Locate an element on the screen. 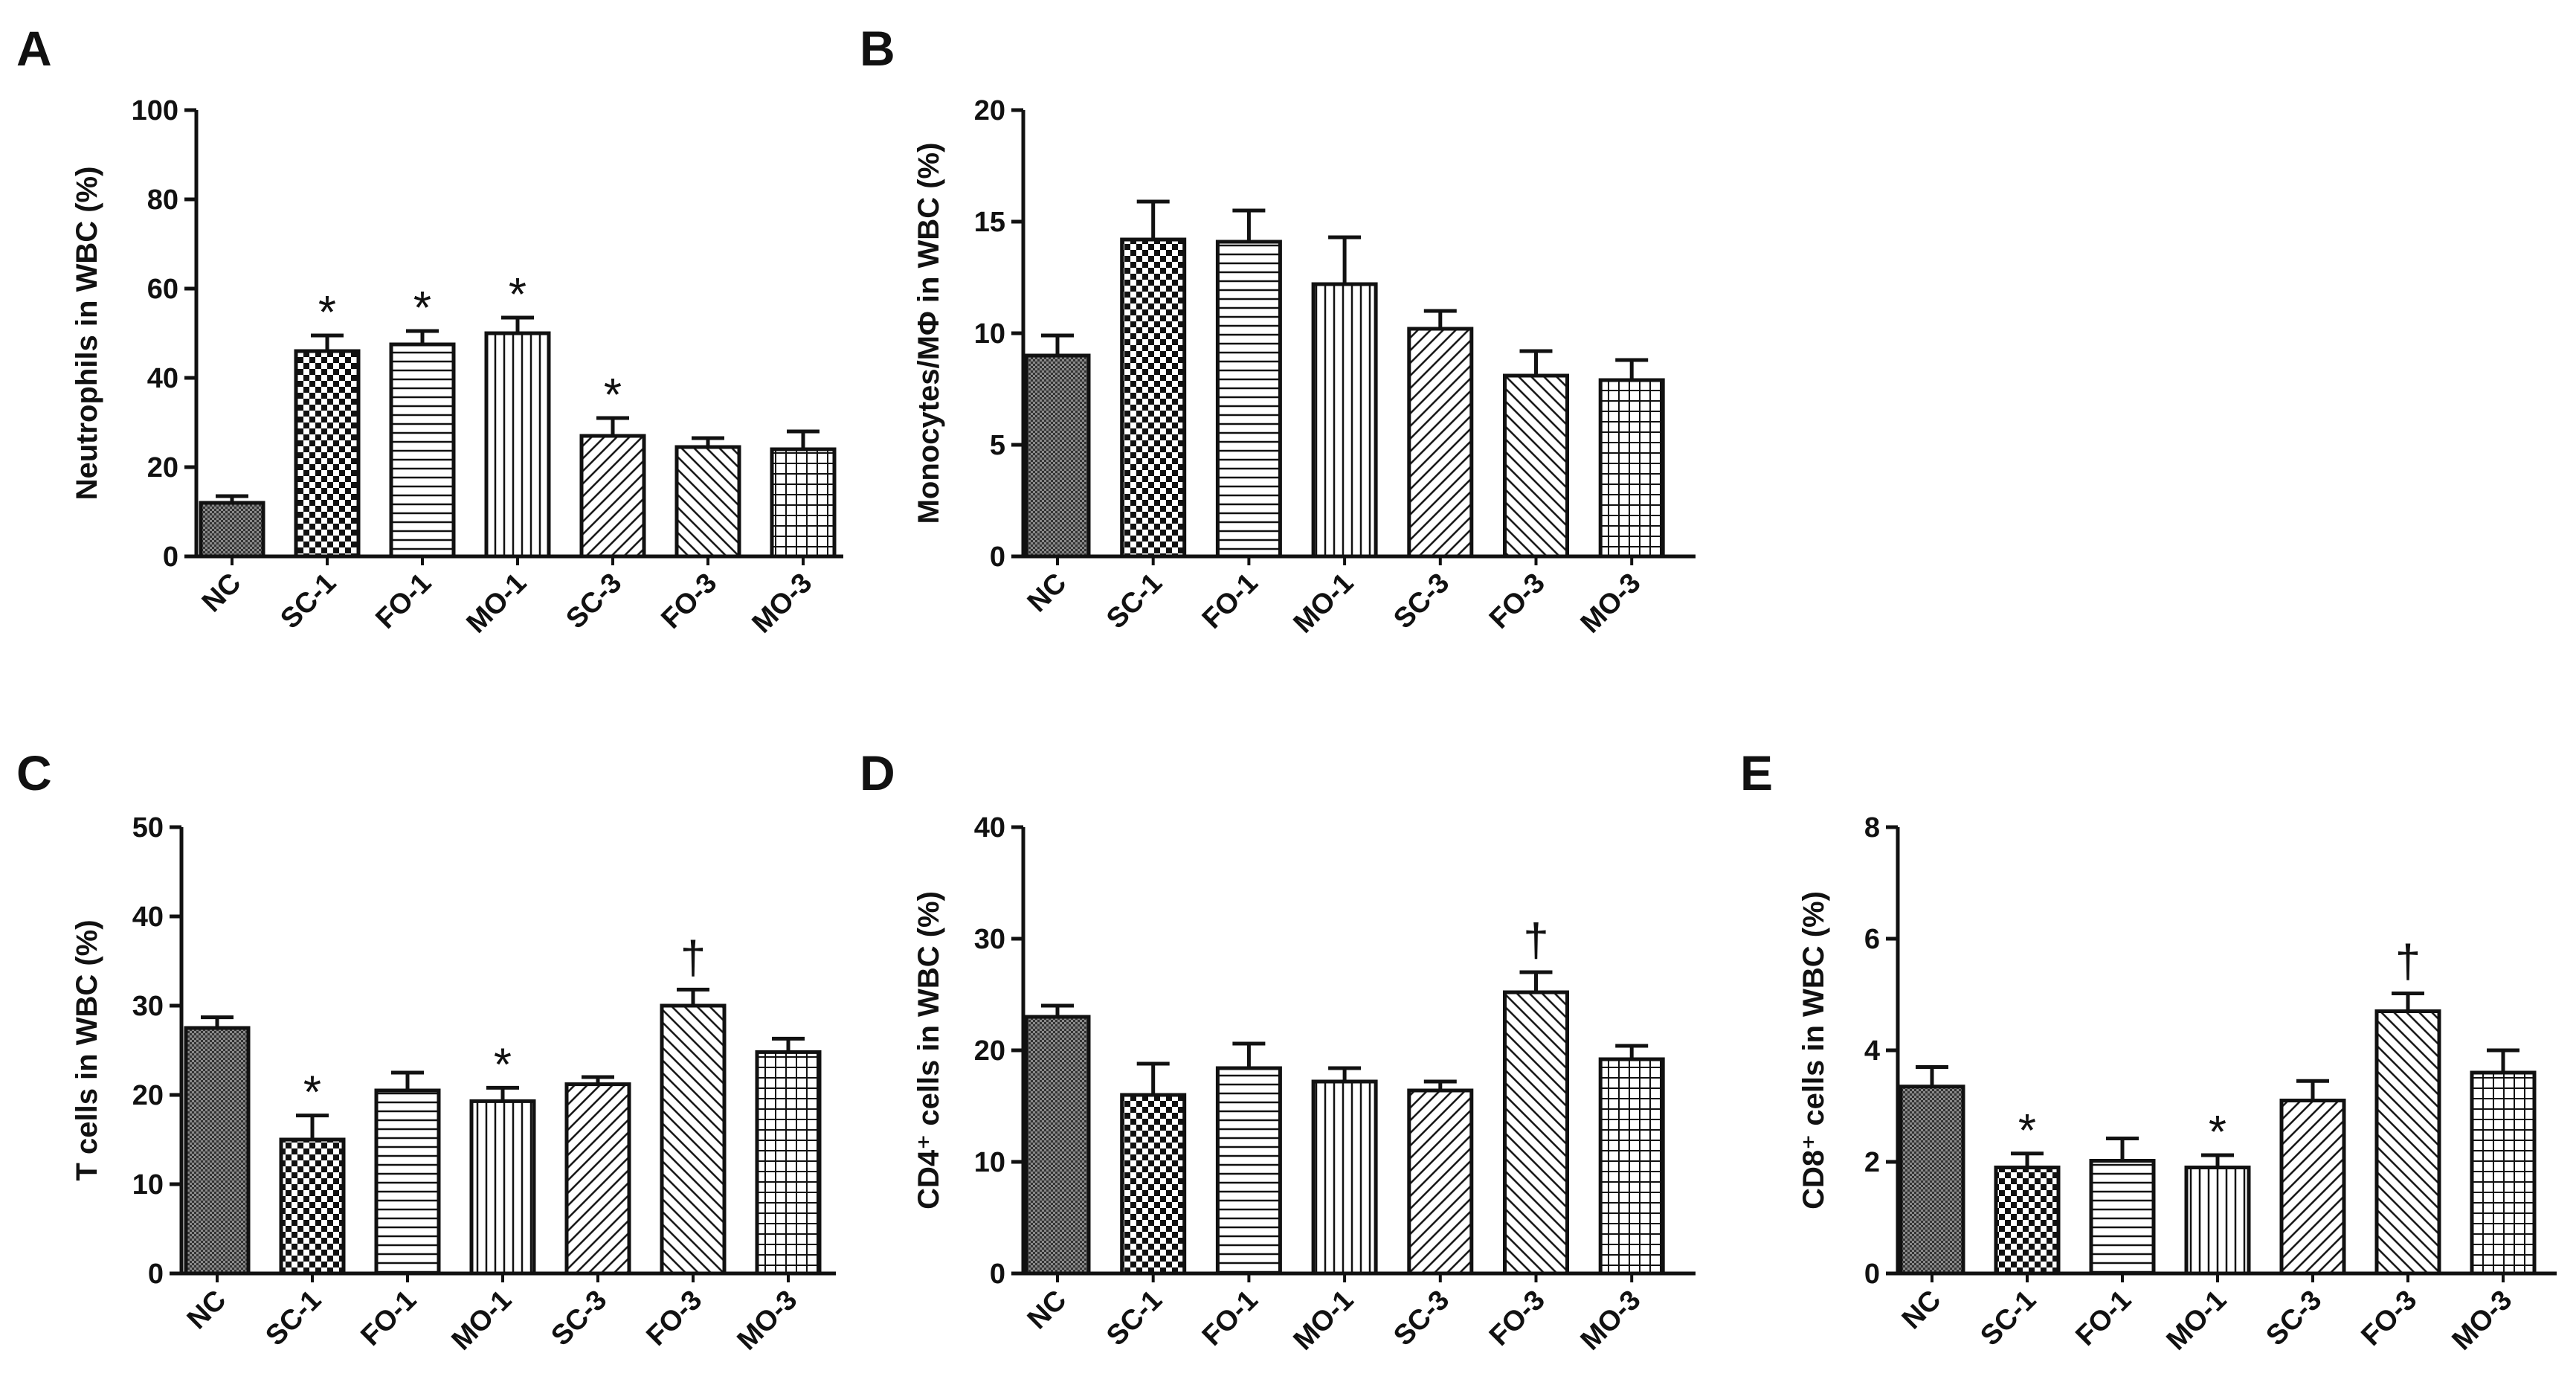  panel-d-category-label-fo-3: FO-3 is located at coordinates (1517, 1318).